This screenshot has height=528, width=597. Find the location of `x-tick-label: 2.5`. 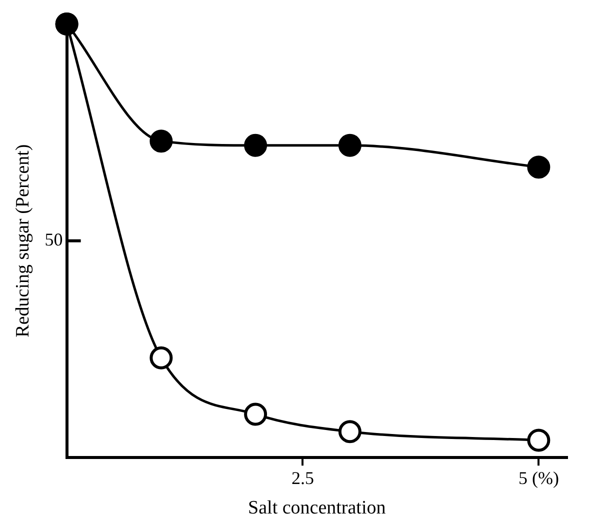

x-tick-label: 2.5 is located at coordinates (302, 478).